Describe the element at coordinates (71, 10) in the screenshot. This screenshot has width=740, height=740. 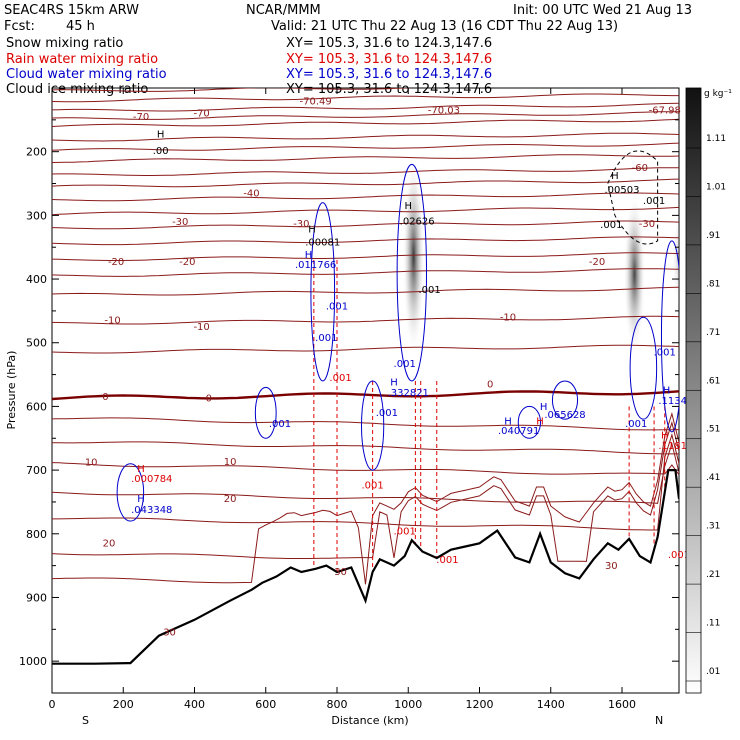
I see `model-title: SEAC4RS 15km ARW` at that location.